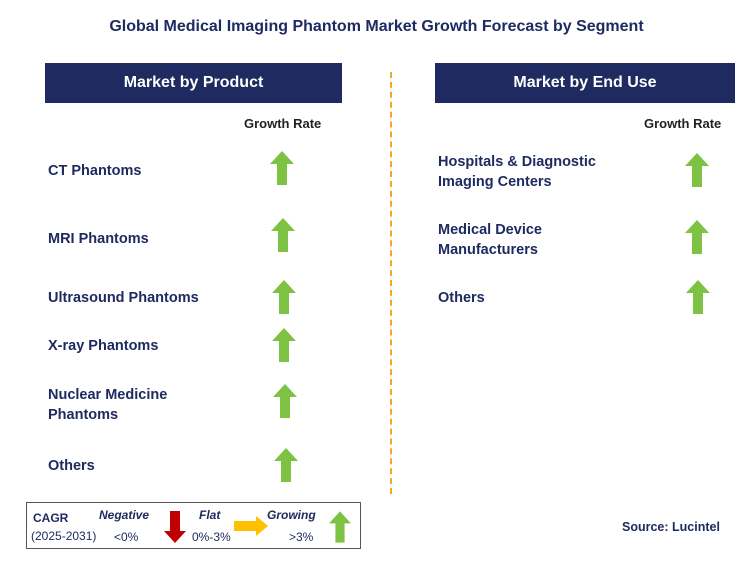 This screenshot has width=753, height=567. I want to click on down-arrow-icon, so click(175, 527).